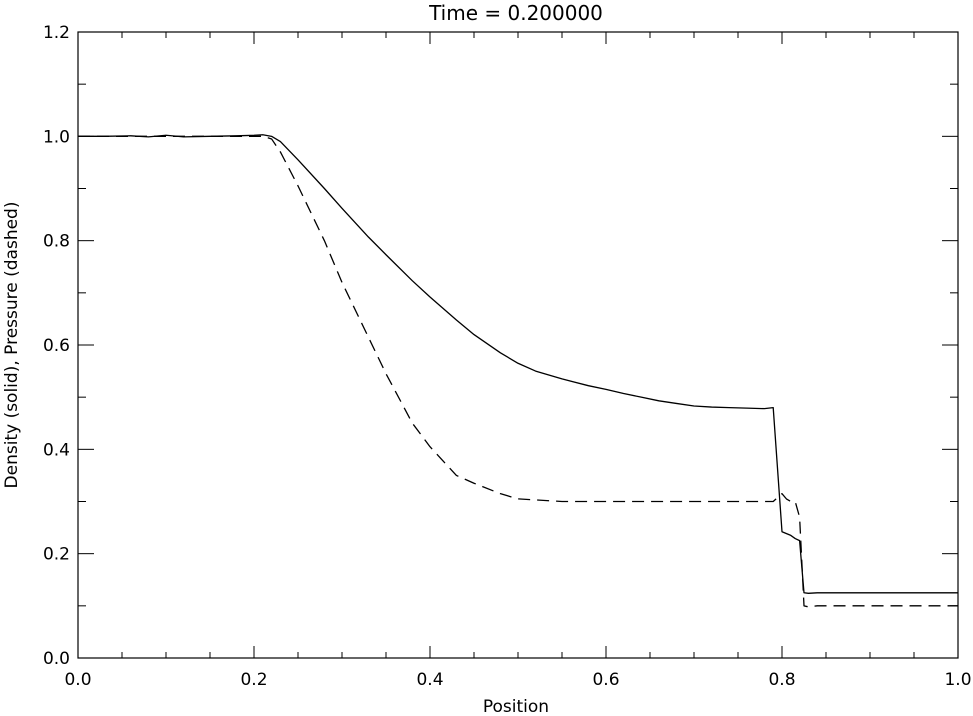  Describe the element at coordinates (56, 555) in the screenshot. I see `y-tick-label: 0.2` at that location.